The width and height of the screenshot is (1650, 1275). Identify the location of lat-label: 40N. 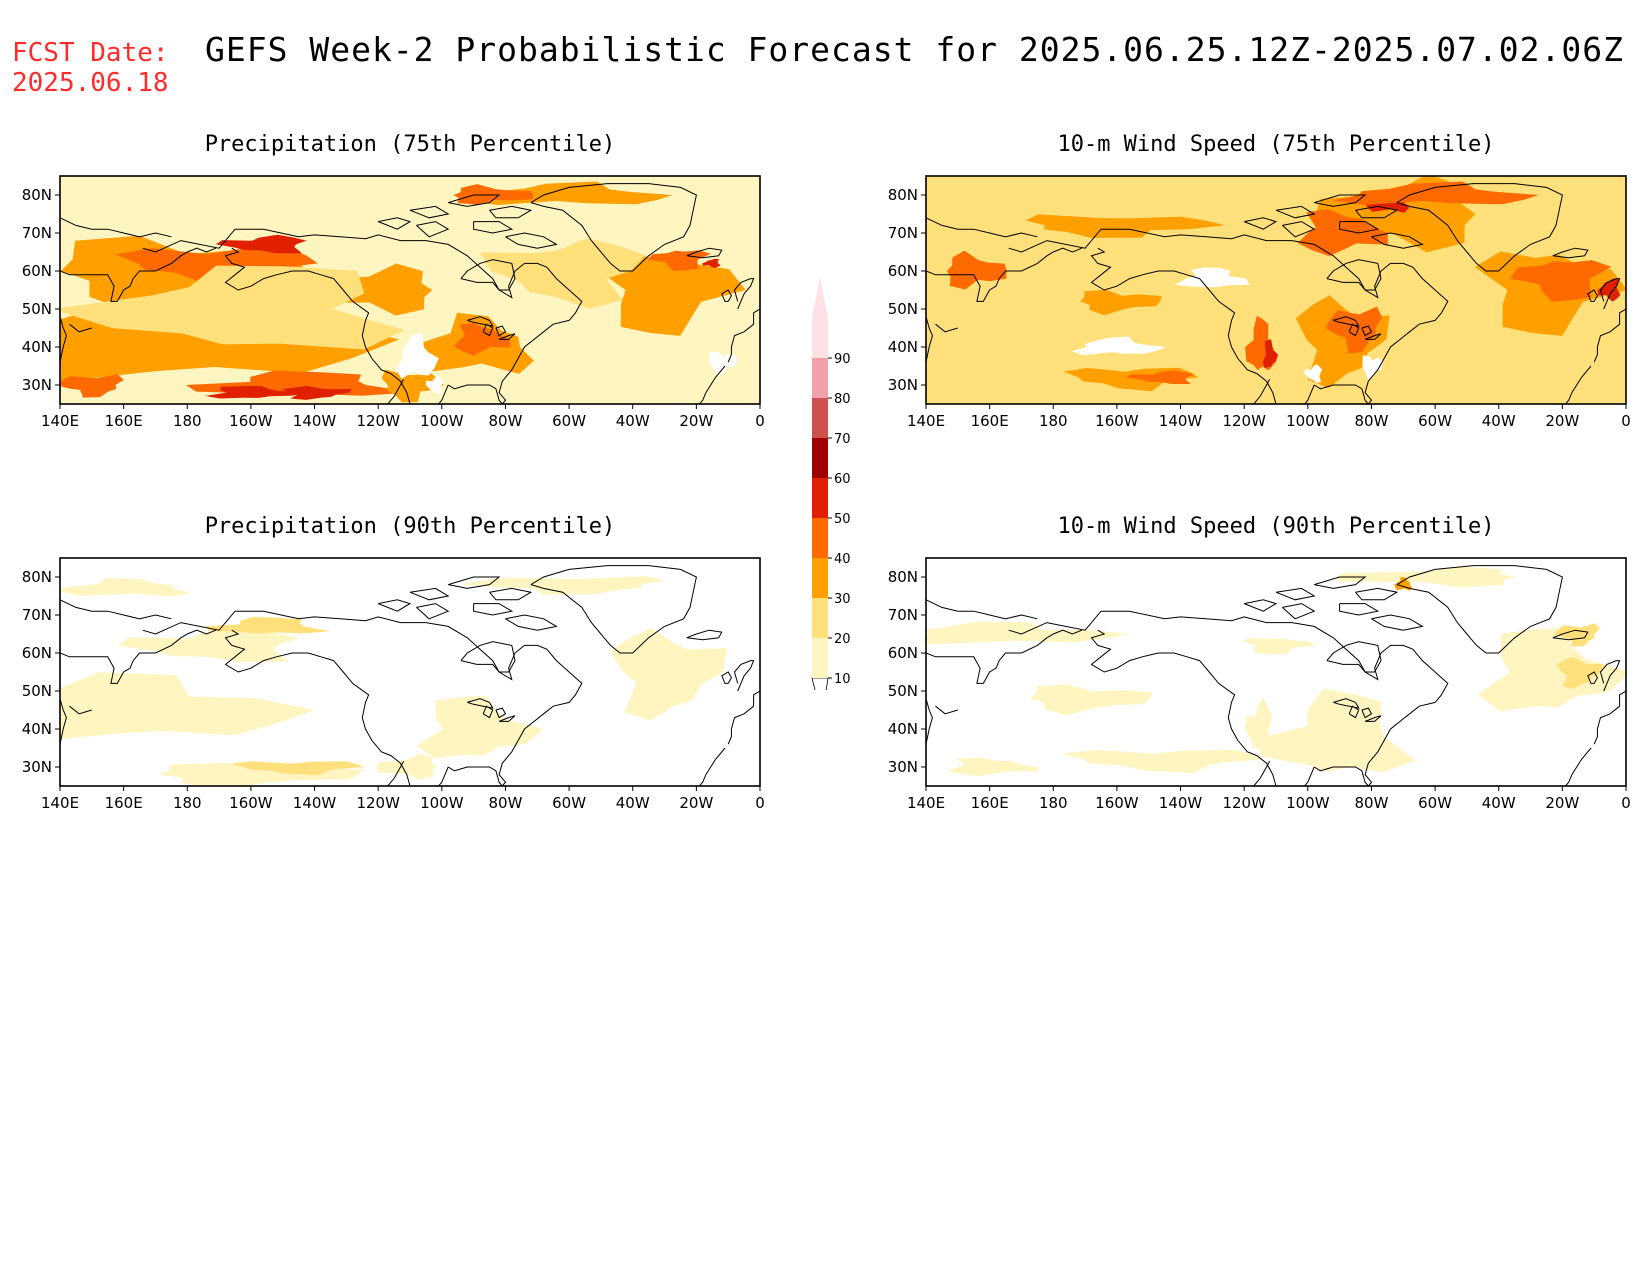
(903, 729).